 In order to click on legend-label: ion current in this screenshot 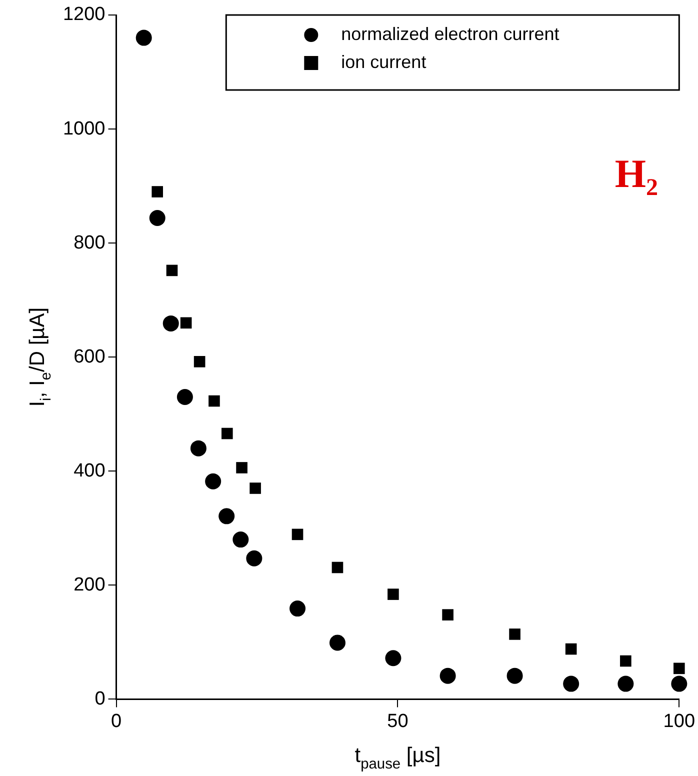, I will do `click(383, 62)`.